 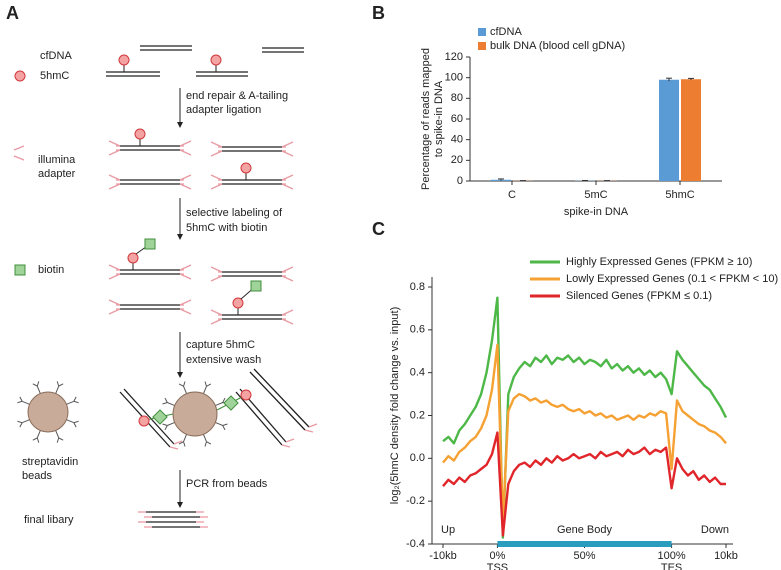 What do you see at coordinates (220, 345) in the screenshot?
I see `step-text: capture 5hmC` at bounding box center [220, 345].